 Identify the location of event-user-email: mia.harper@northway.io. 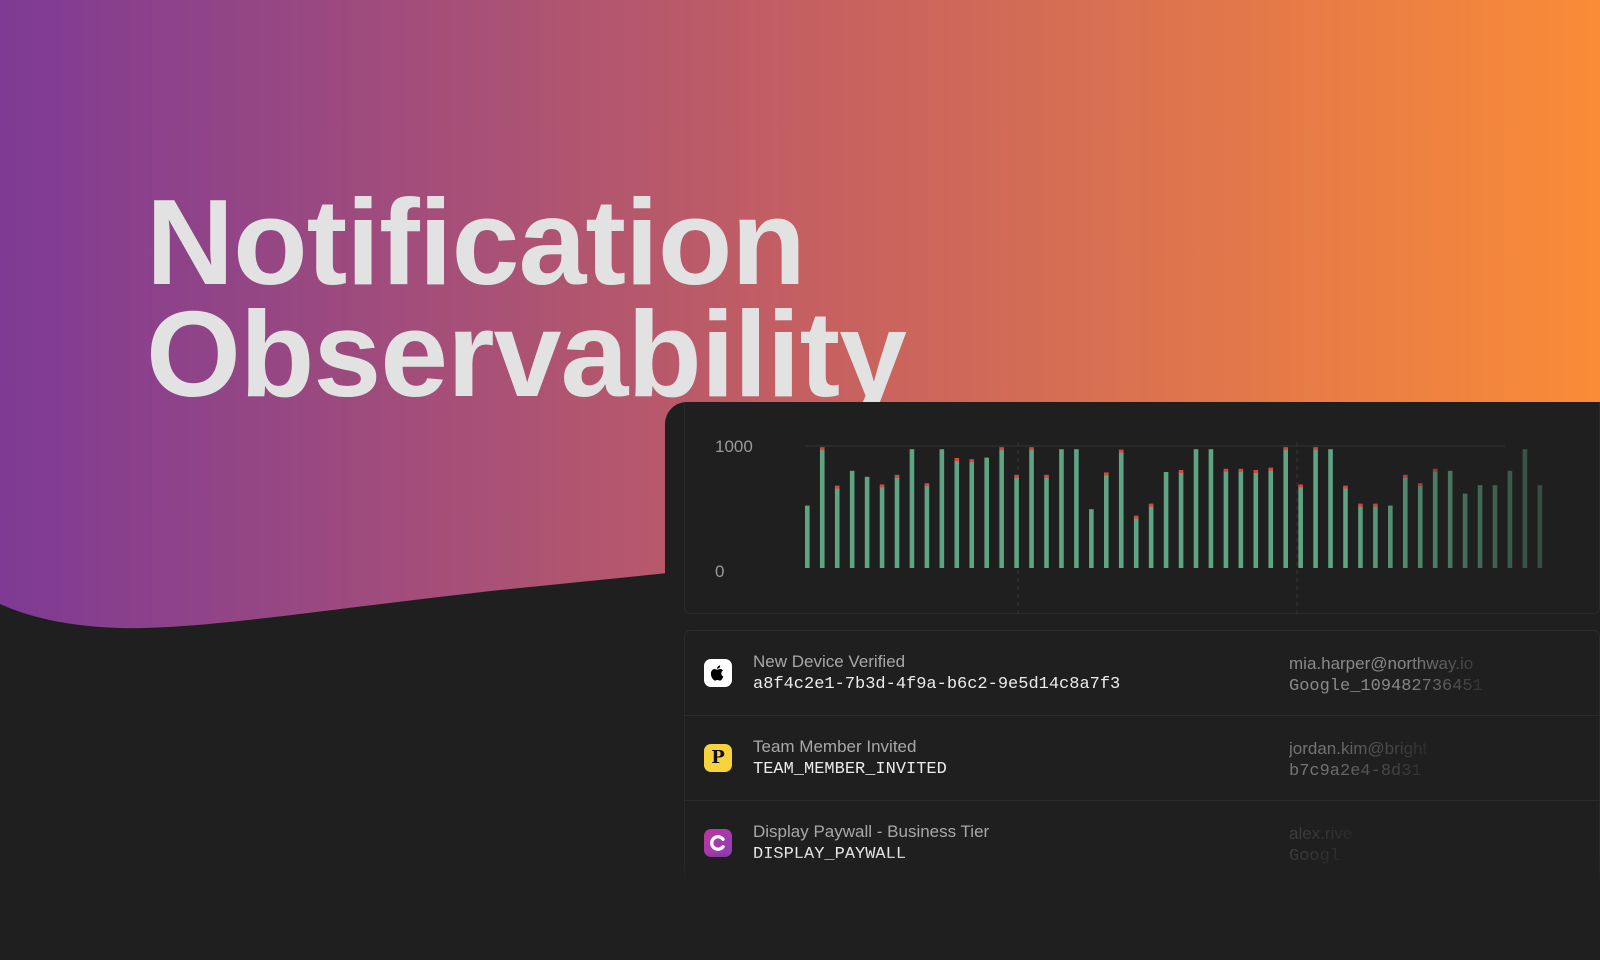
(1381, 663).